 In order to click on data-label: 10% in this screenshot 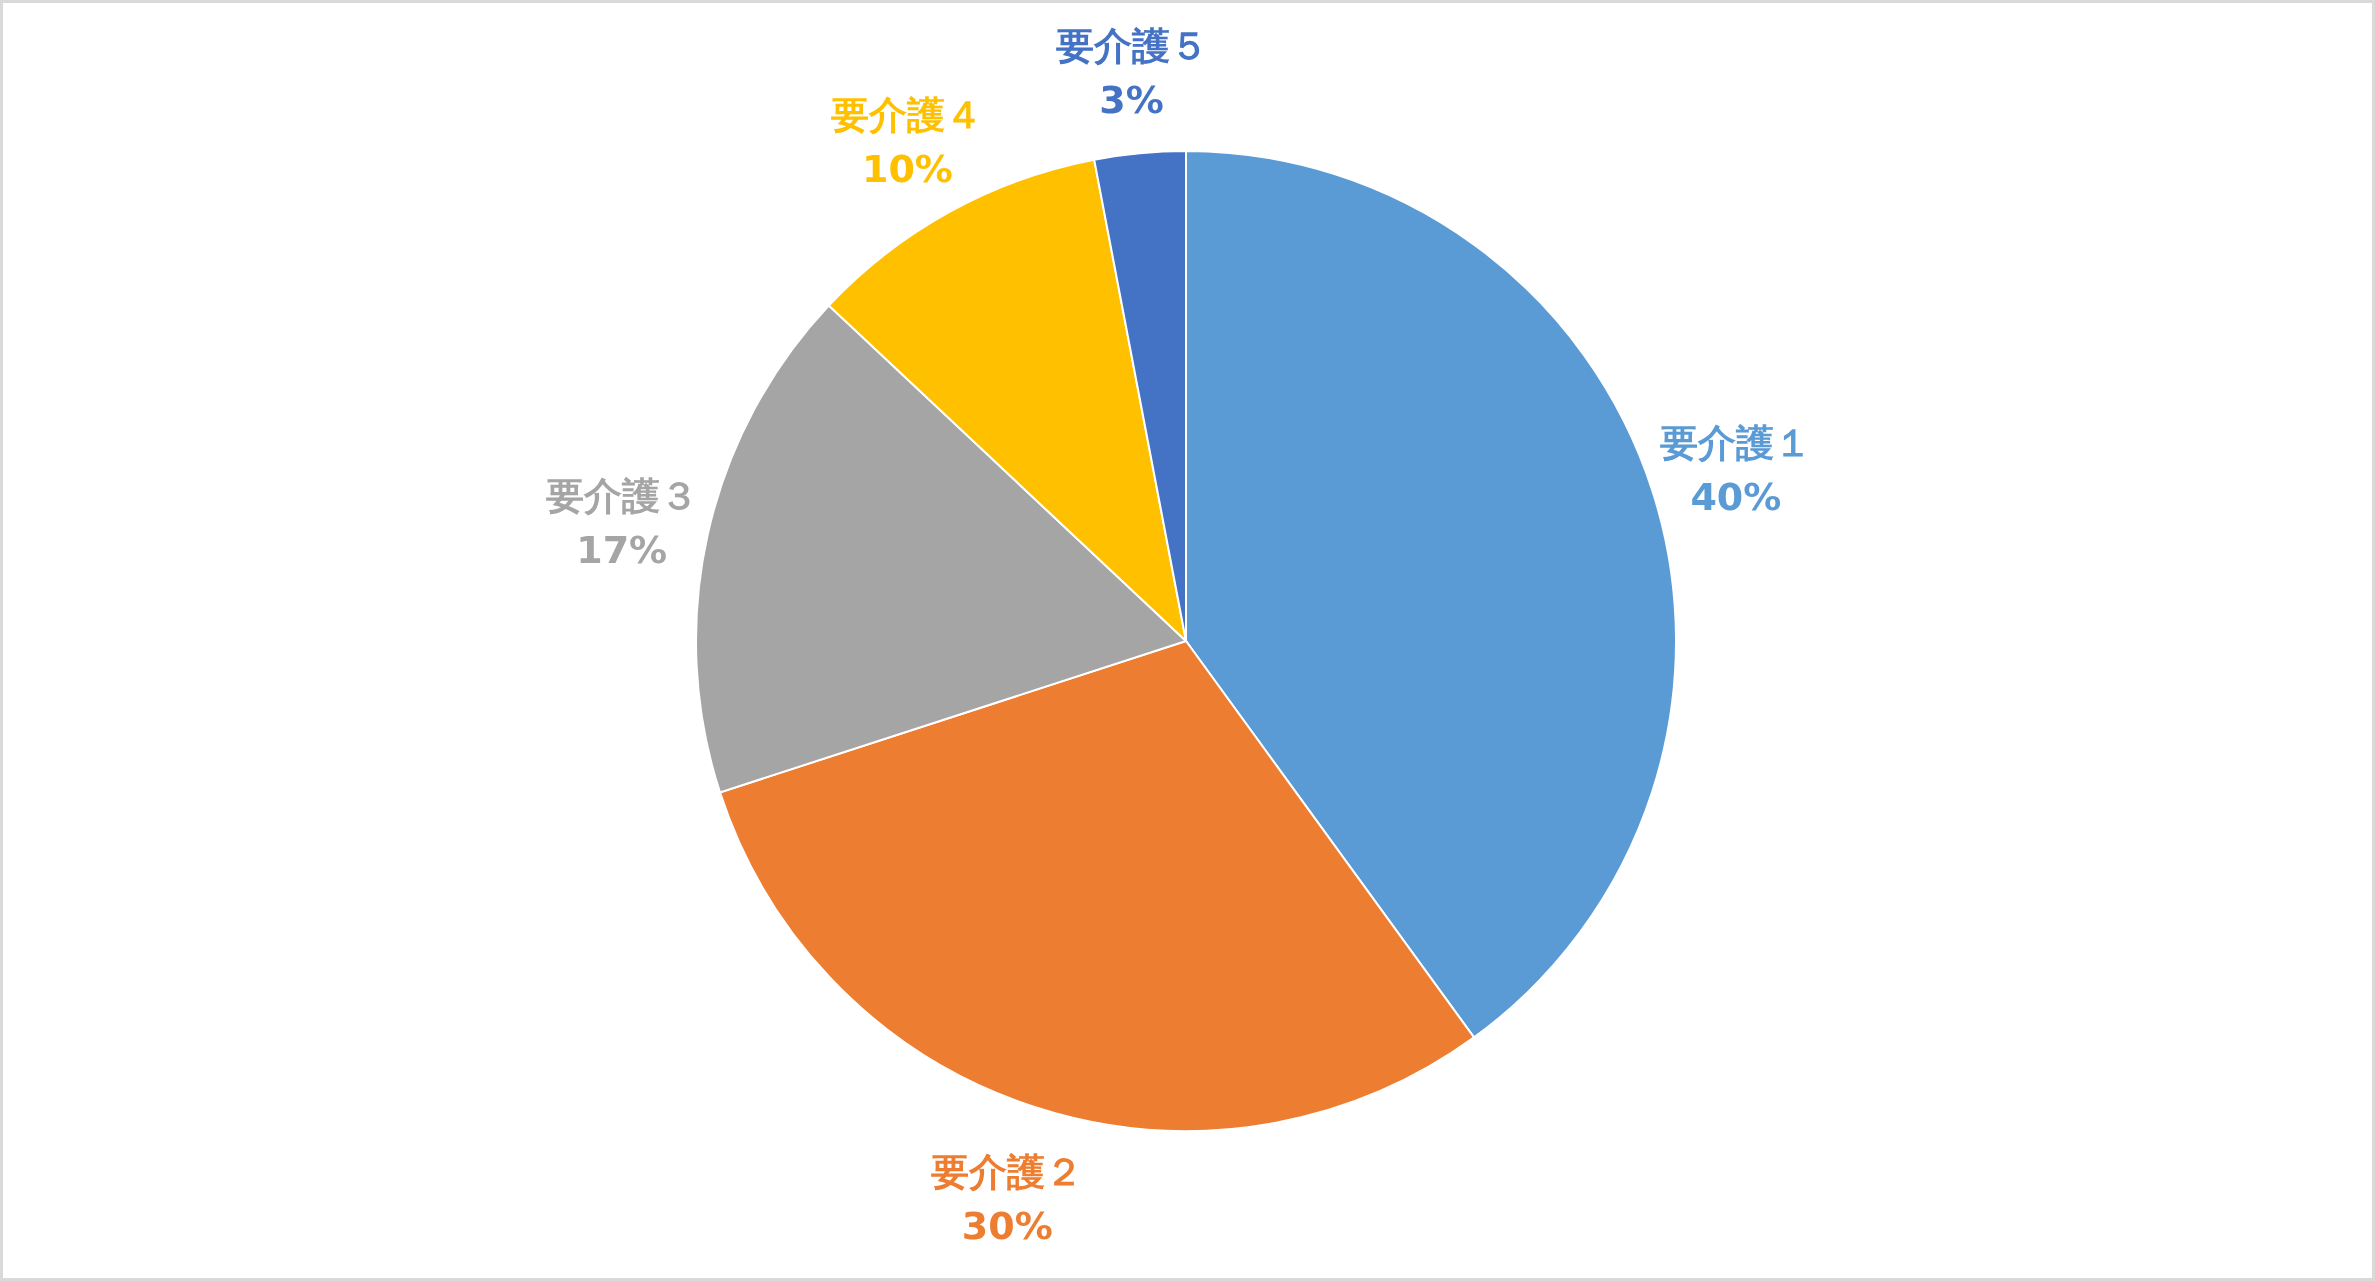, I will do `click(907, 169)`.